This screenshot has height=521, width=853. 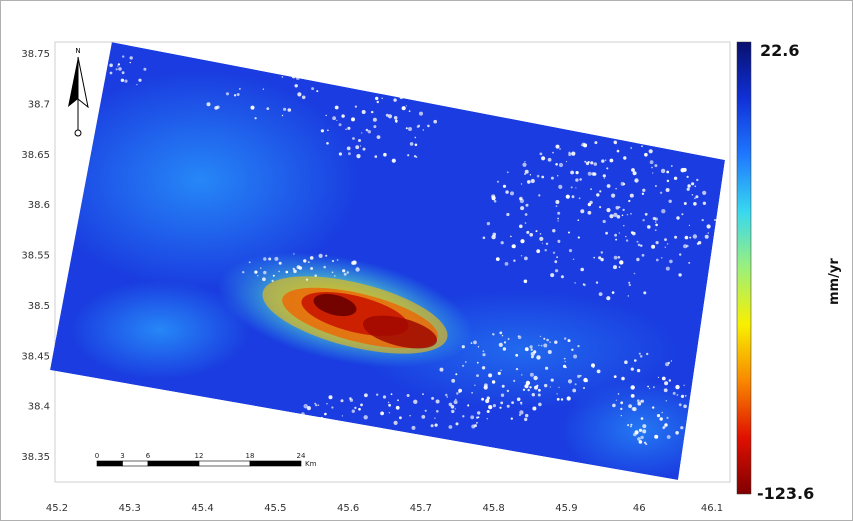 What do you see at coordinates (348, 508) in the screenshot?
I see `x-tick-label: 45.6` at bounding box center [348, 508].